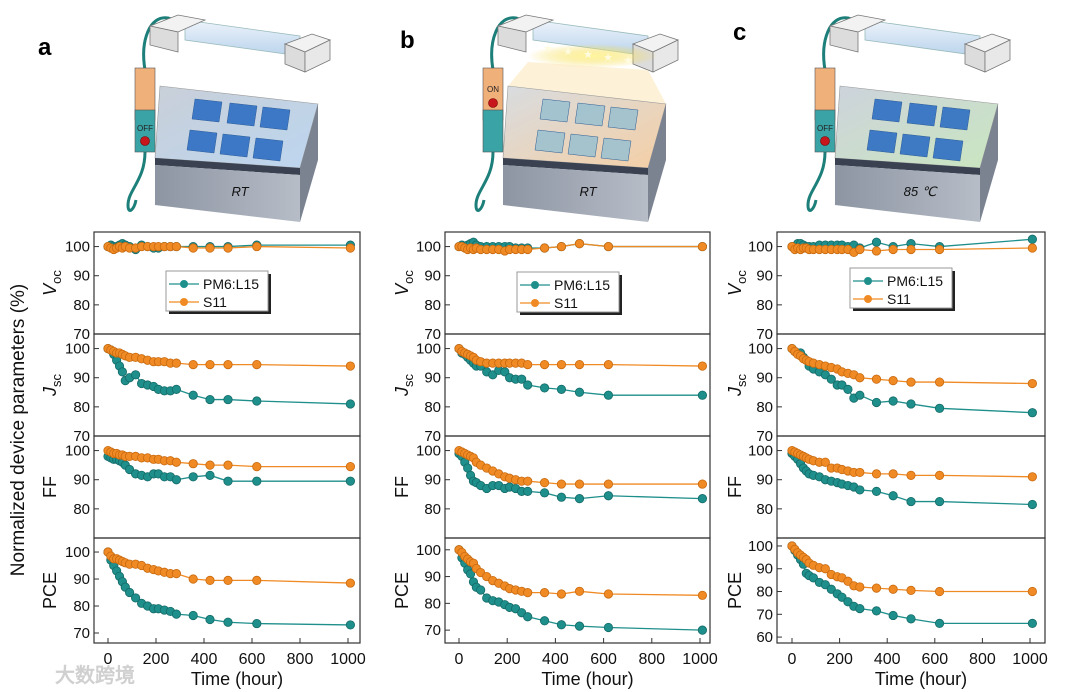 The image size is (1080, 692). What do you see at coordinates (407, 40) in the screenshot?
I see `panel-label: b` at bounding box center [407, 40].